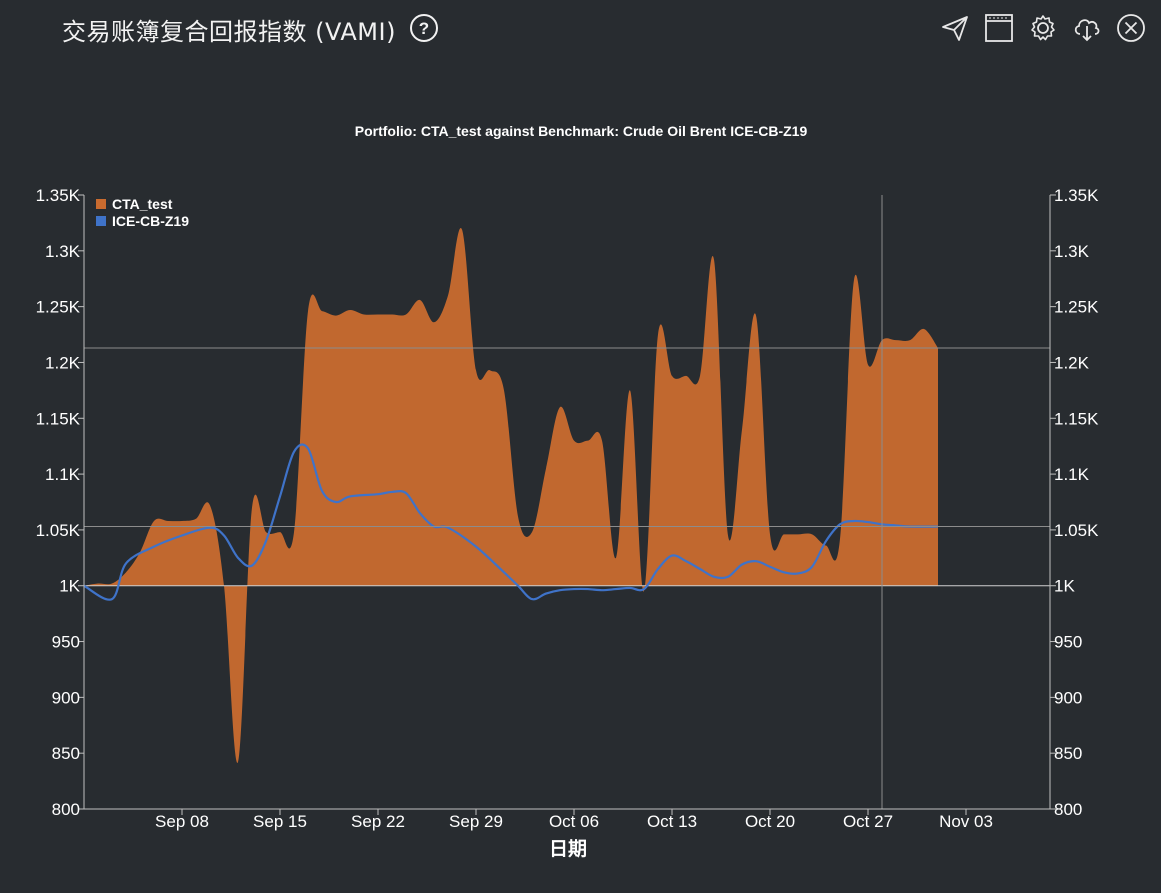  What do you see at coordinates (229, 32) in the screenshot?
I see `page-title: 交易账簿复合回报指数 (VAMI)` at bounding box center [229, 32].